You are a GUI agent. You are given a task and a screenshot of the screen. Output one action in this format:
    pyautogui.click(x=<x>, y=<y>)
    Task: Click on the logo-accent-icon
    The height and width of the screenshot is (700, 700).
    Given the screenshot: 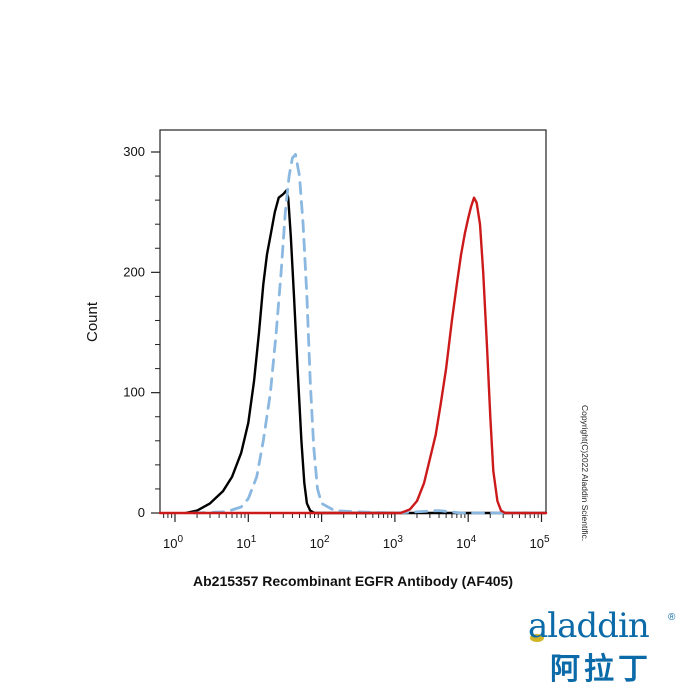 What is the action you would take?
    pyautogui.click(x=537, y=638)
    